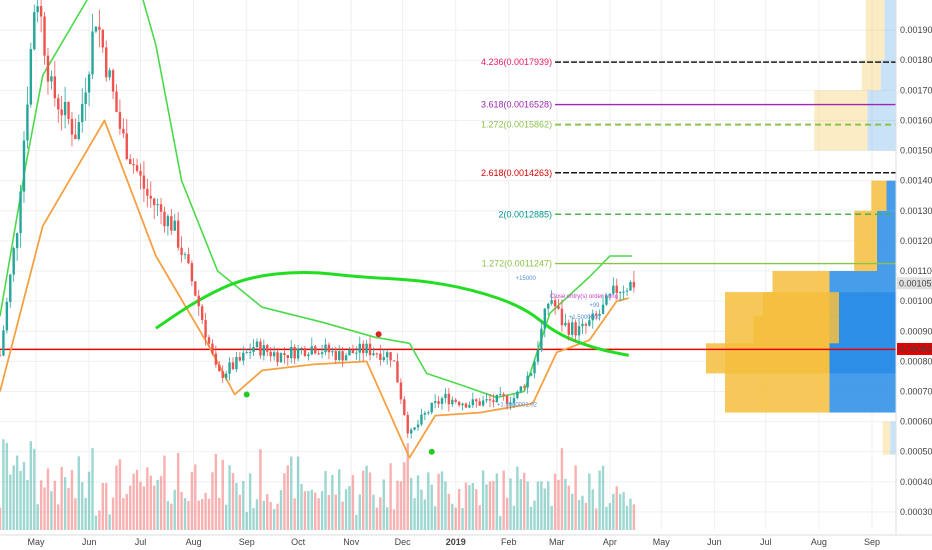 Image resolution: width=932 pixels, height=550 pixels. Describe the element at coordinates (916, 331) in the screenshot. I see `y-tick-label: 0.0009000` at that location.